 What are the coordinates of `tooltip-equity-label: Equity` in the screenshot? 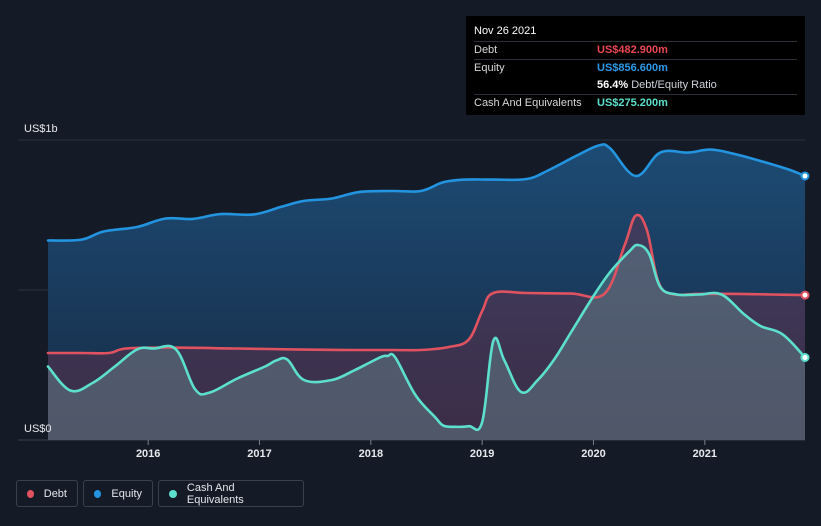 It's located at (489, 68).